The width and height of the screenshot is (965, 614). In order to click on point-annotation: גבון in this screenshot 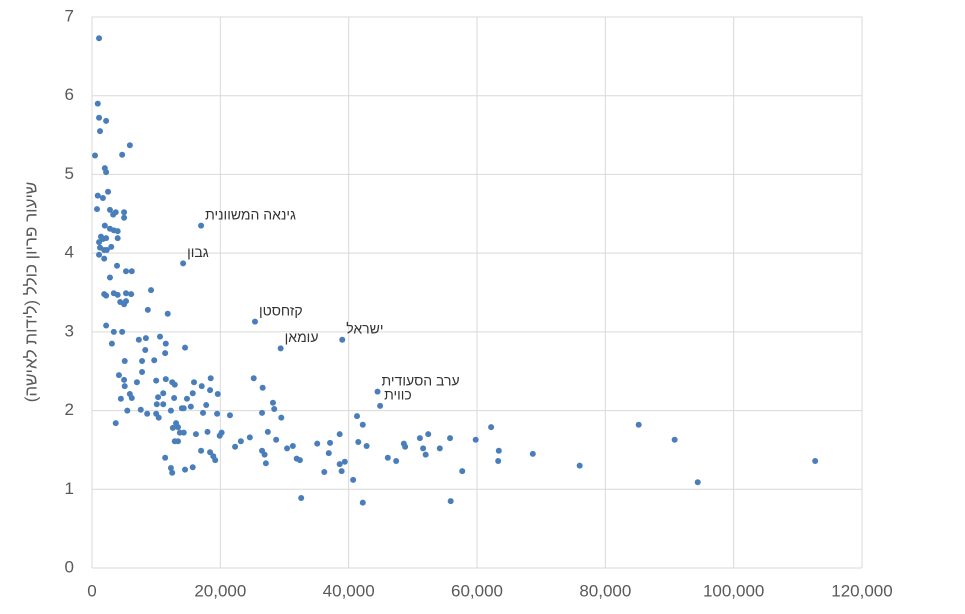, I will do `click(198, 252)`.